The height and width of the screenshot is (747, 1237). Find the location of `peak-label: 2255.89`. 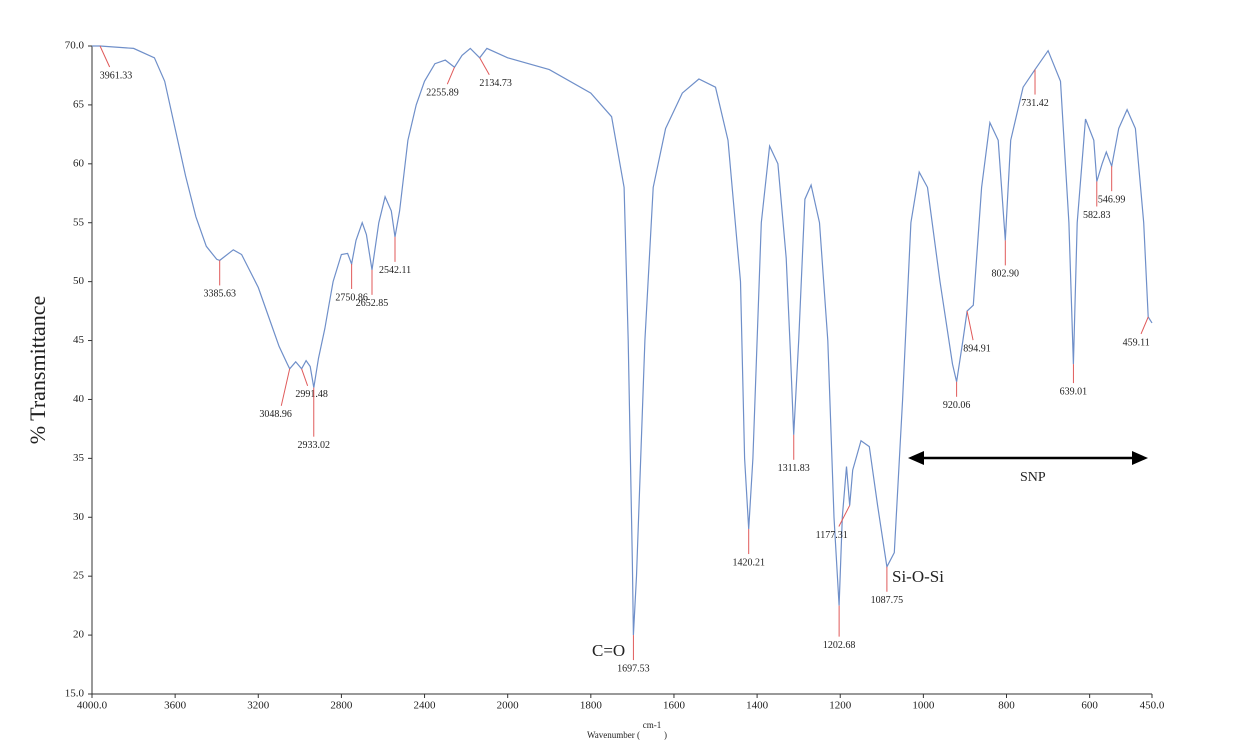

peak-label: 2255.89 is located at coordinates (442, 93).